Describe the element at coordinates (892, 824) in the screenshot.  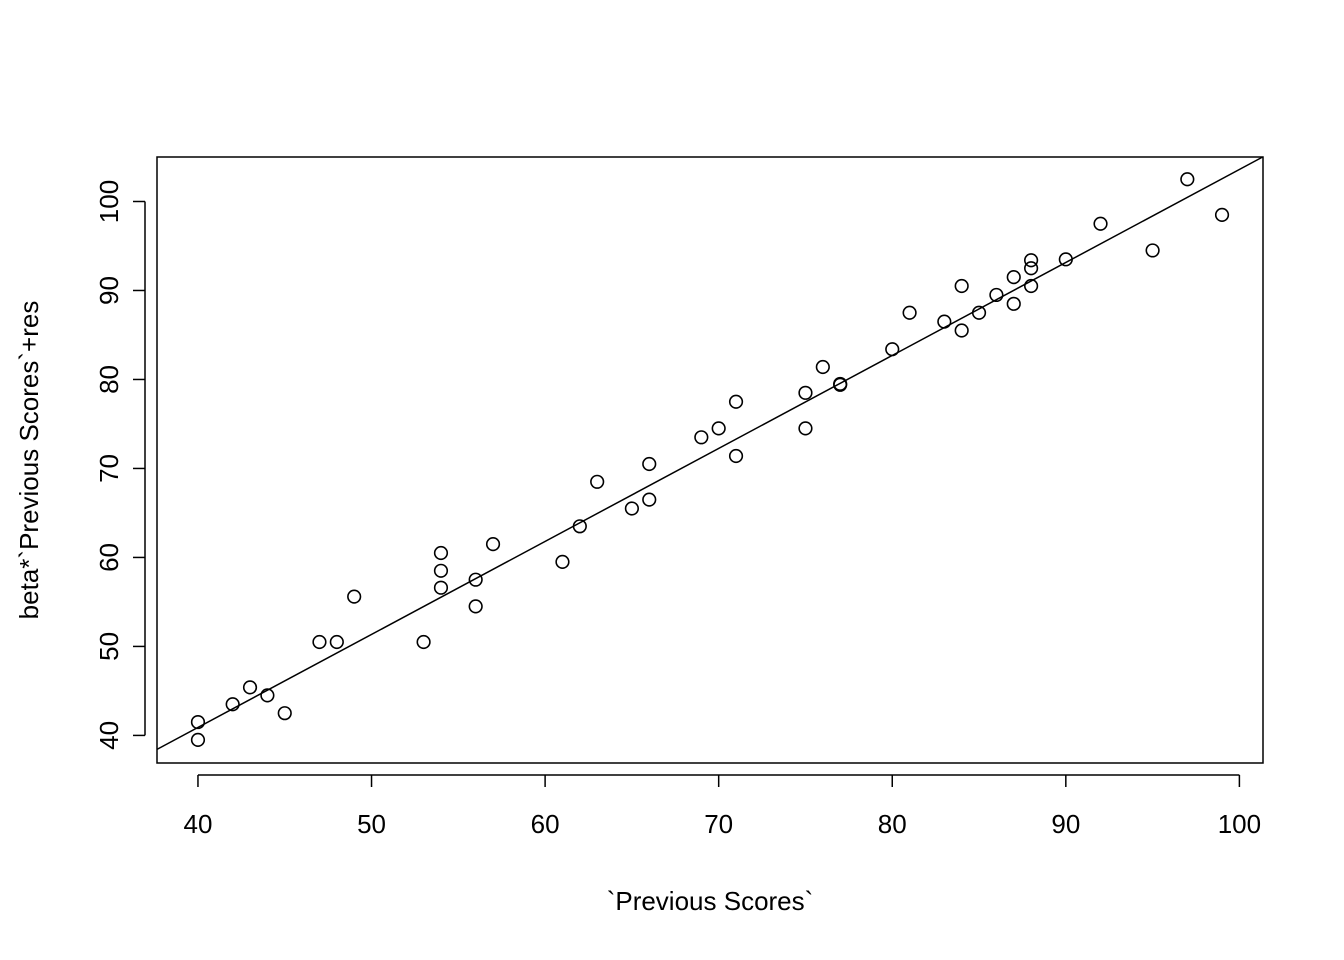
I see `x-tick-label: 80` at that location.